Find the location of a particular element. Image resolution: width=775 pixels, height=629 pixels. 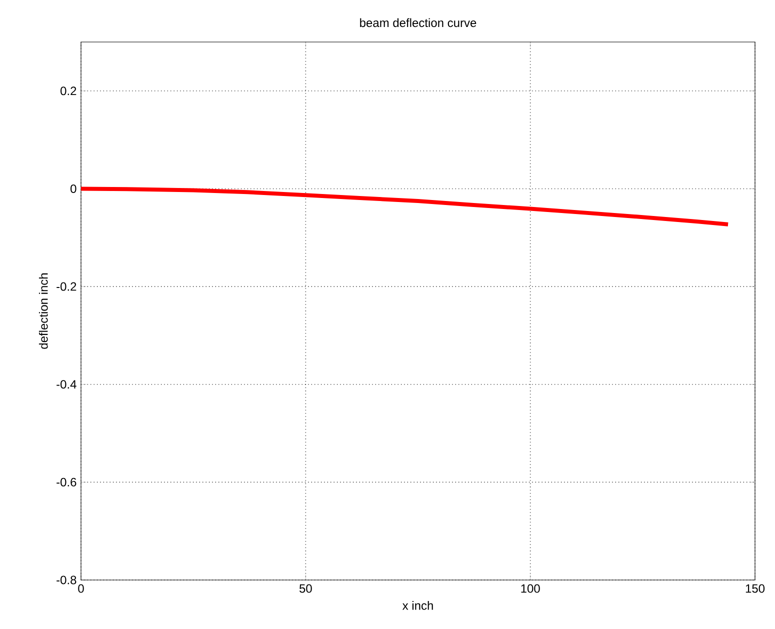

y-tick-label: -0.4 is located at coordinates (66, 384).